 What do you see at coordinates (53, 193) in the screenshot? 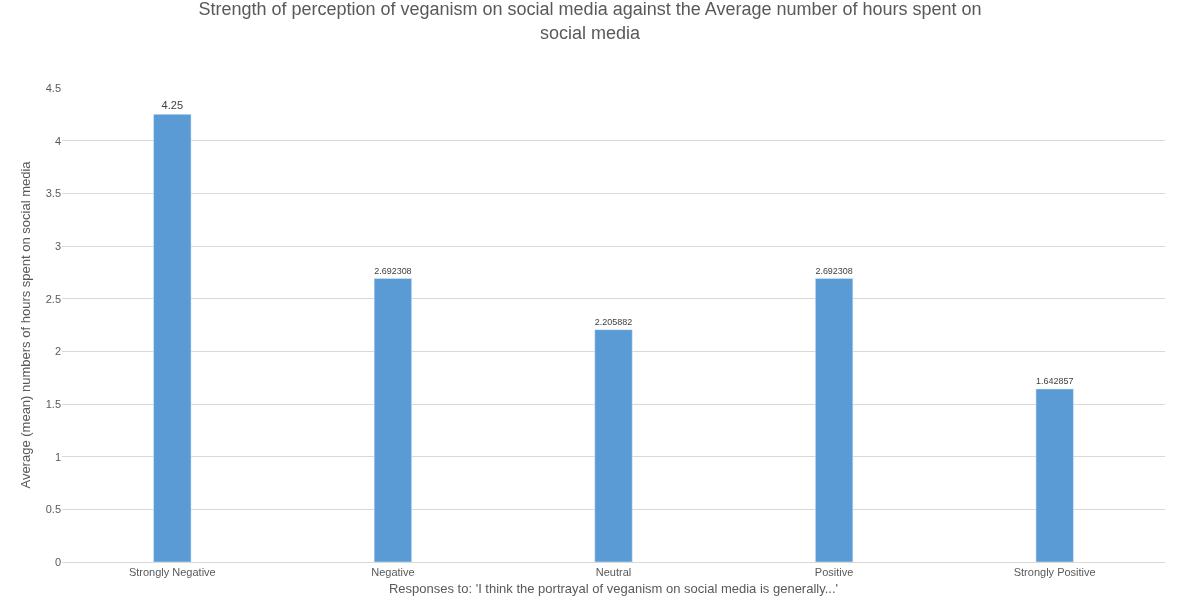
I see `y-tick-label: 3.5` at bounding box center [53, 193].